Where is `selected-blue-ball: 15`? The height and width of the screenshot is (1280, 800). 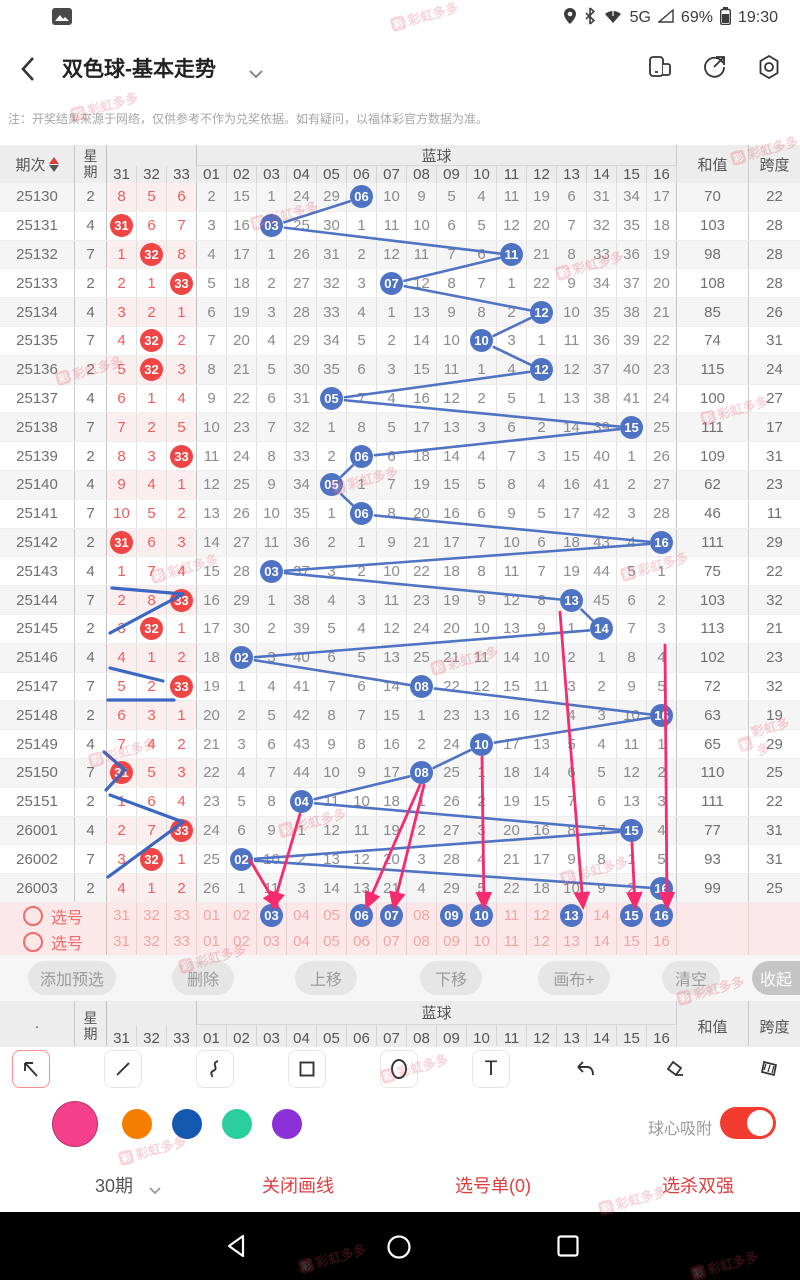
selected-blue-ball: 15 is located at coordinates (631, 916).